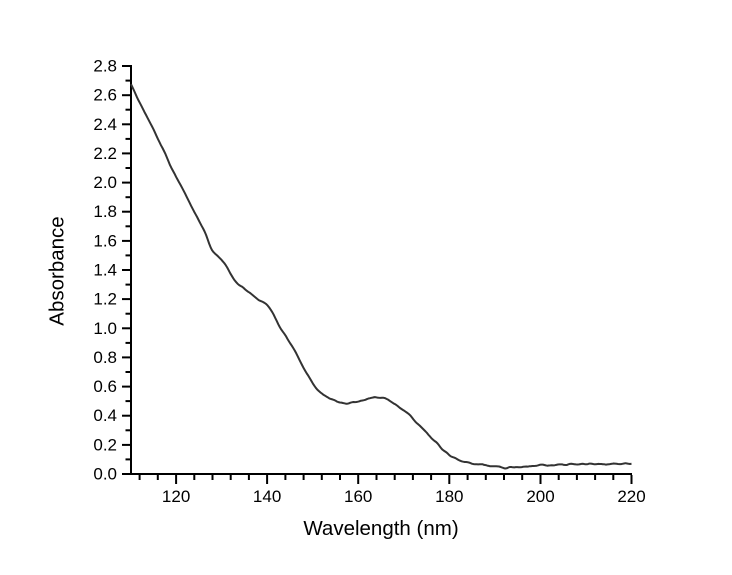 This screenshot has width=732, height=575. Describe the element at coordinates (176, 496) in the screenshot. I see `svg-text: 120` at that location.